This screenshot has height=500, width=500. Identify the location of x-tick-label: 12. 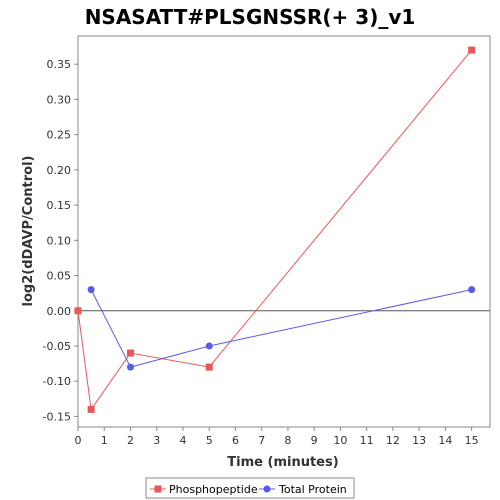
(393, 440).